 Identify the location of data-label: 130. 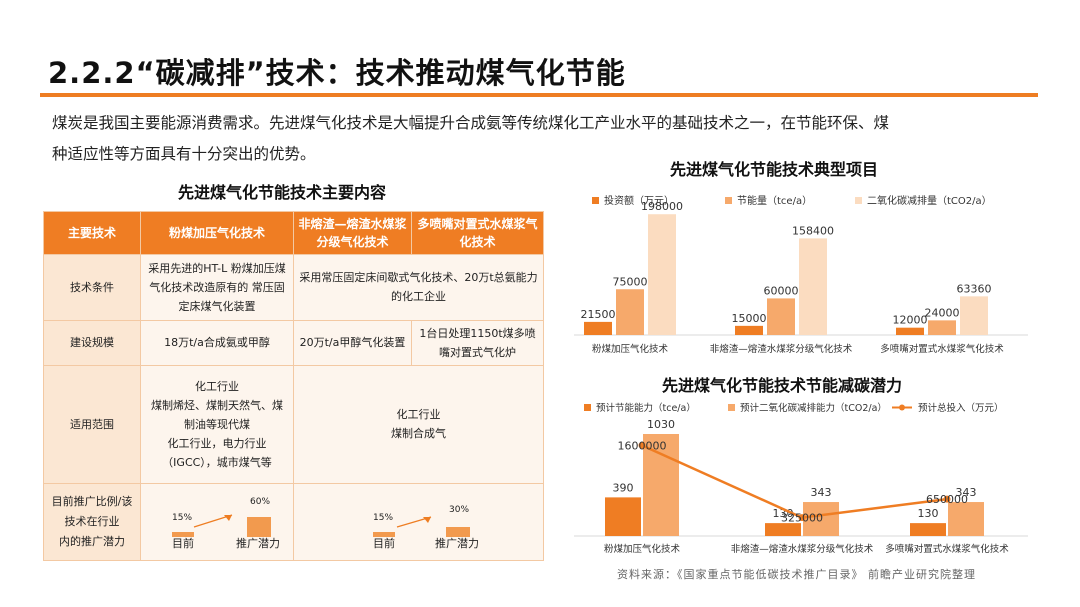
(928, 513).